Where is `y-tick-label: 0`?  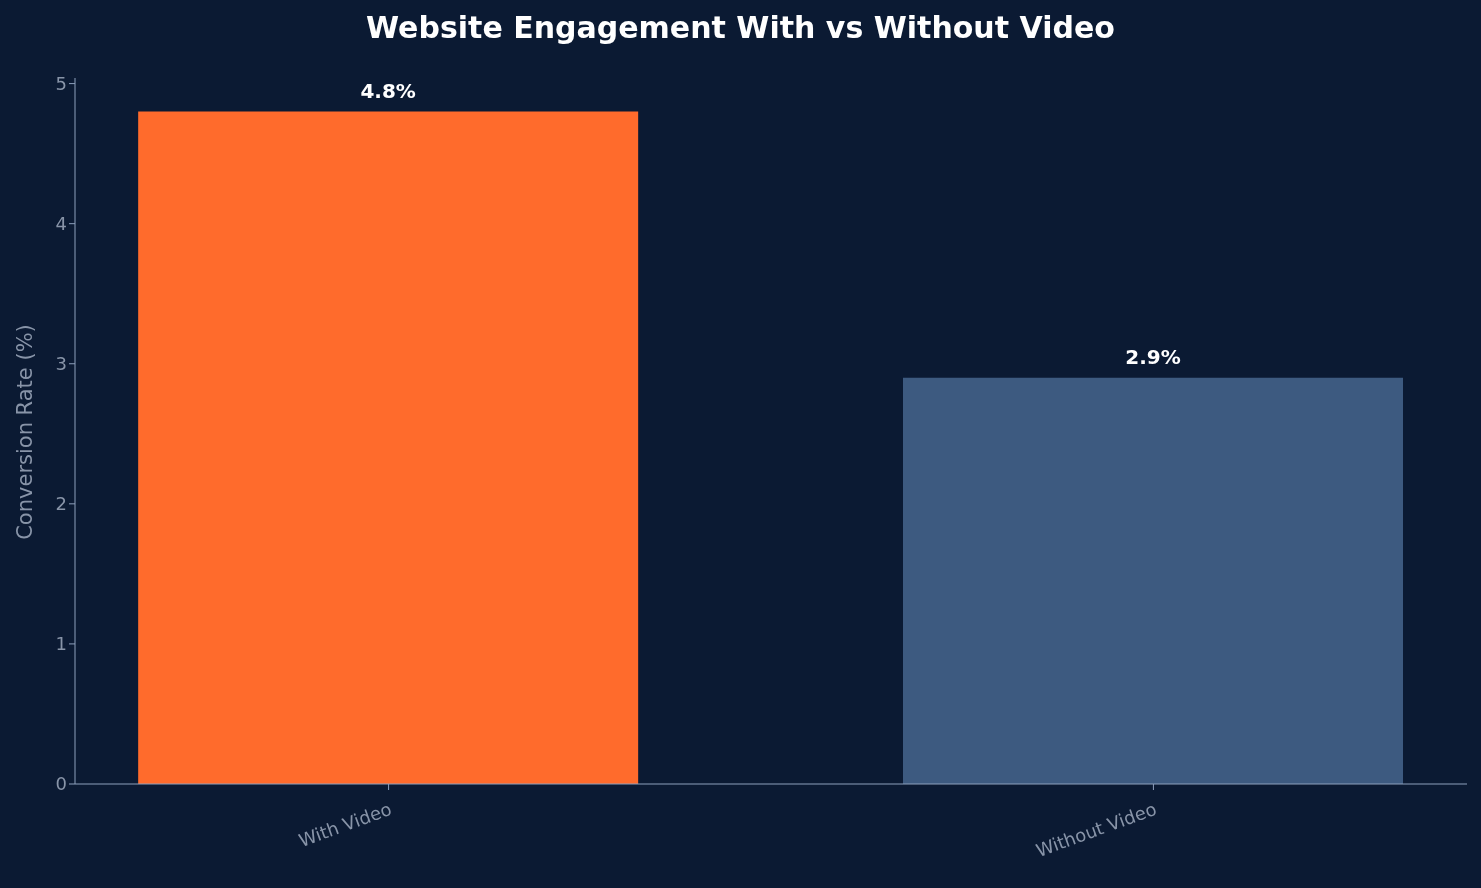
y-tick-label: 0 is located at coordinates (61, 784).